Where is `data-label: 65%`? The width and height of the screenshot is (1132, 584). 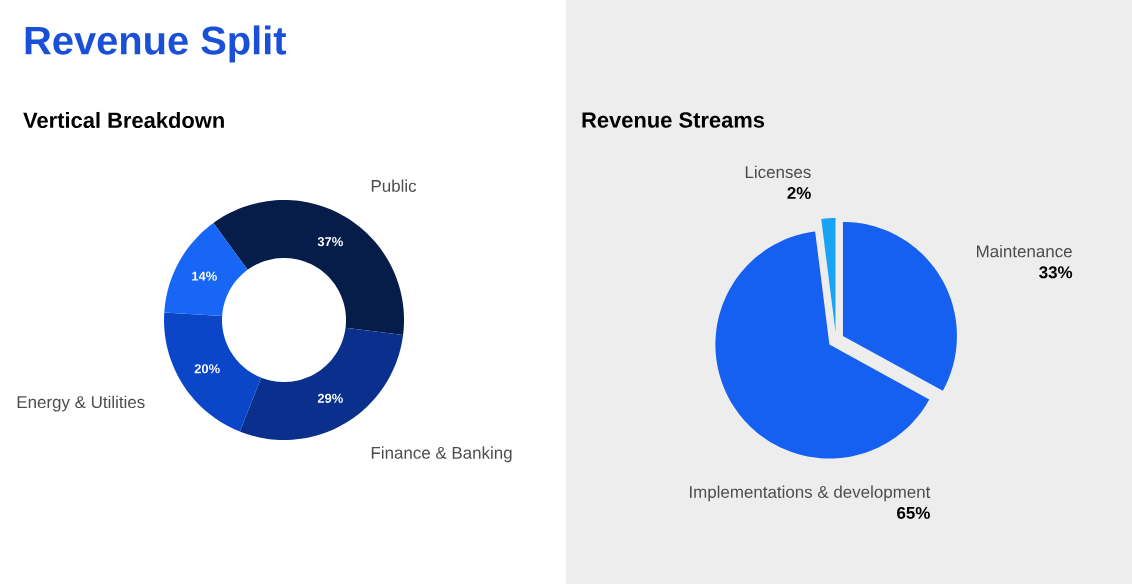
data-label: 65% is located at coordinates (913, 512).